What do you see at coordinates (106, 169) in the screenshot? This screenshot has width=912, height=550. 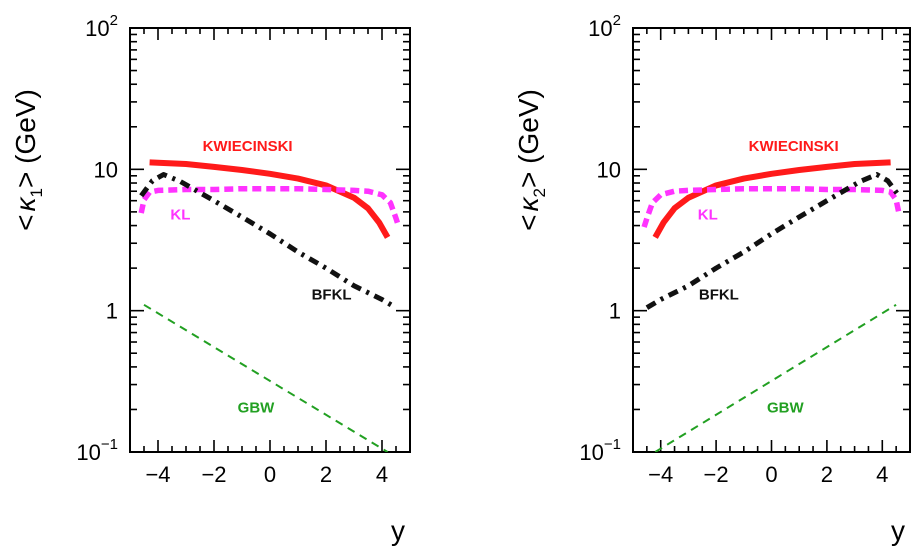 I see `left-y-tick-label: 10` at bounding box center [106, 169].